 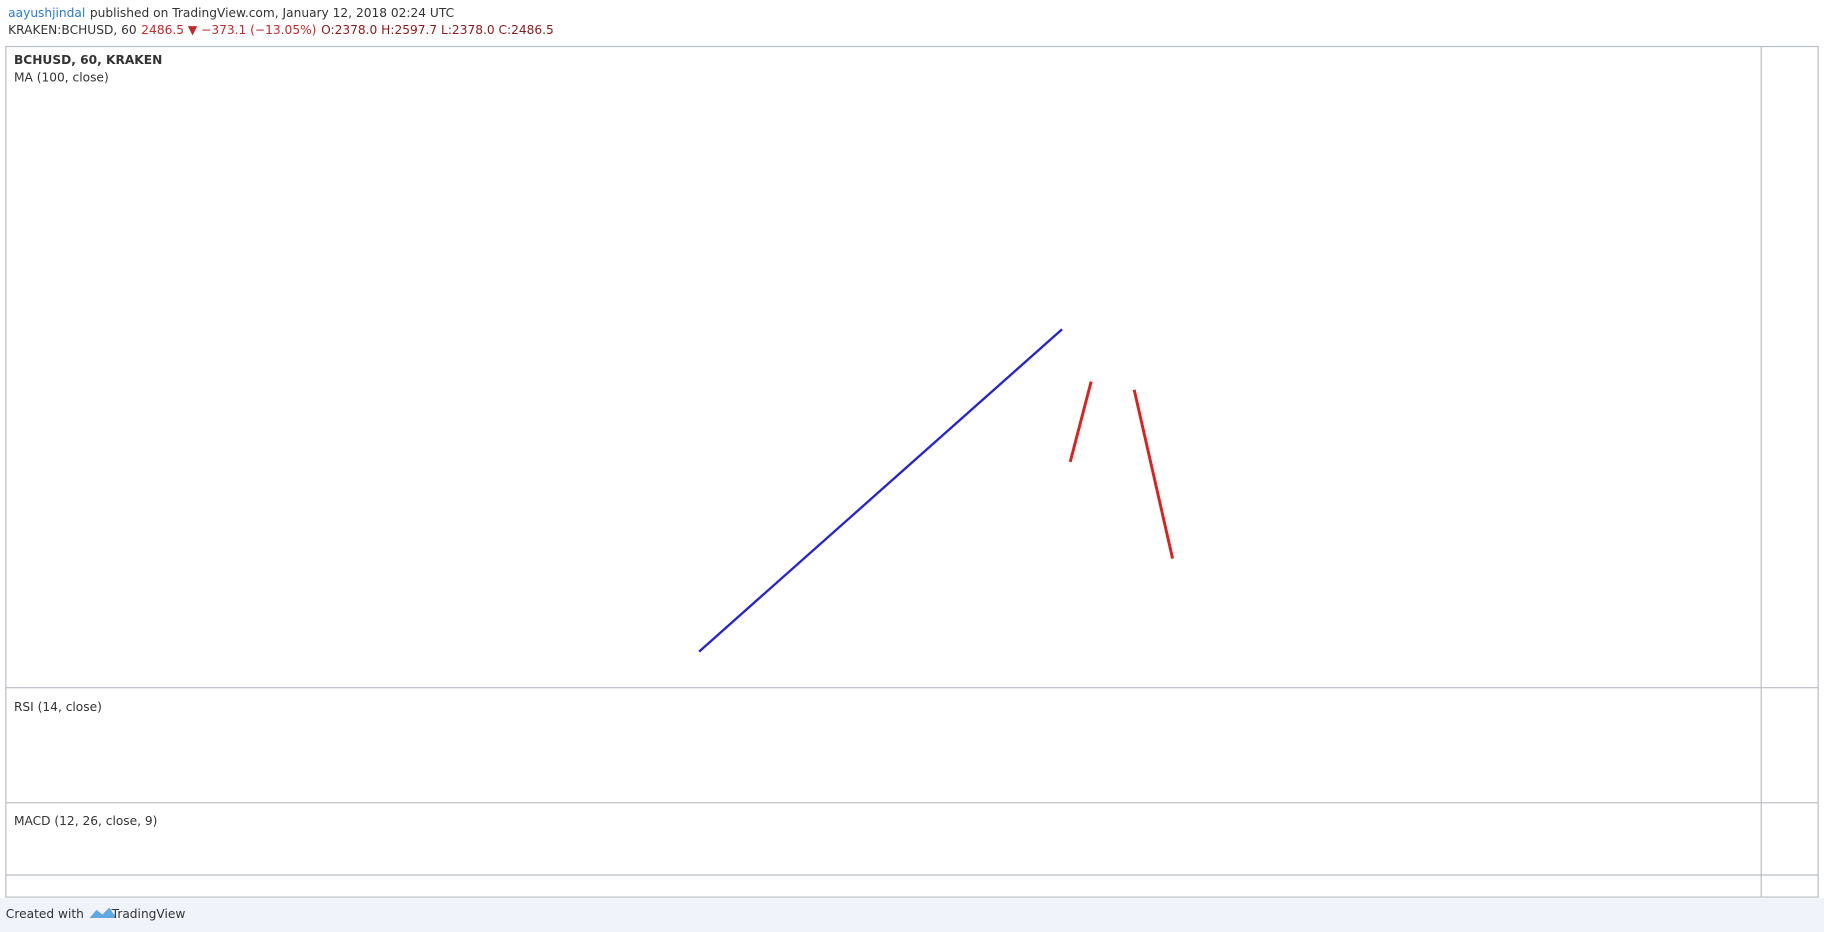 What do you see at coordinates (58, 707) in the screenshot?
I see `rsi-label: RSI (14, close)` at bounding box center [58, 707].